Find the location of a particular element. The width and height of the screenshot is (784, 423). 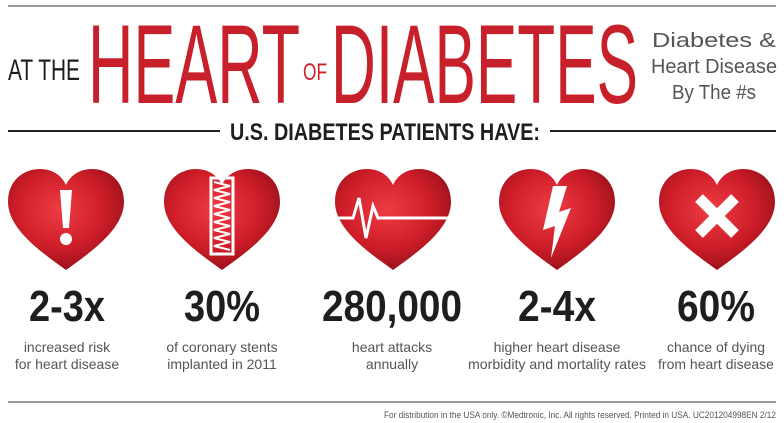

section-heading: U.S. DIABETES PATIENTS HAVE: is located at coordinates (385, 132).